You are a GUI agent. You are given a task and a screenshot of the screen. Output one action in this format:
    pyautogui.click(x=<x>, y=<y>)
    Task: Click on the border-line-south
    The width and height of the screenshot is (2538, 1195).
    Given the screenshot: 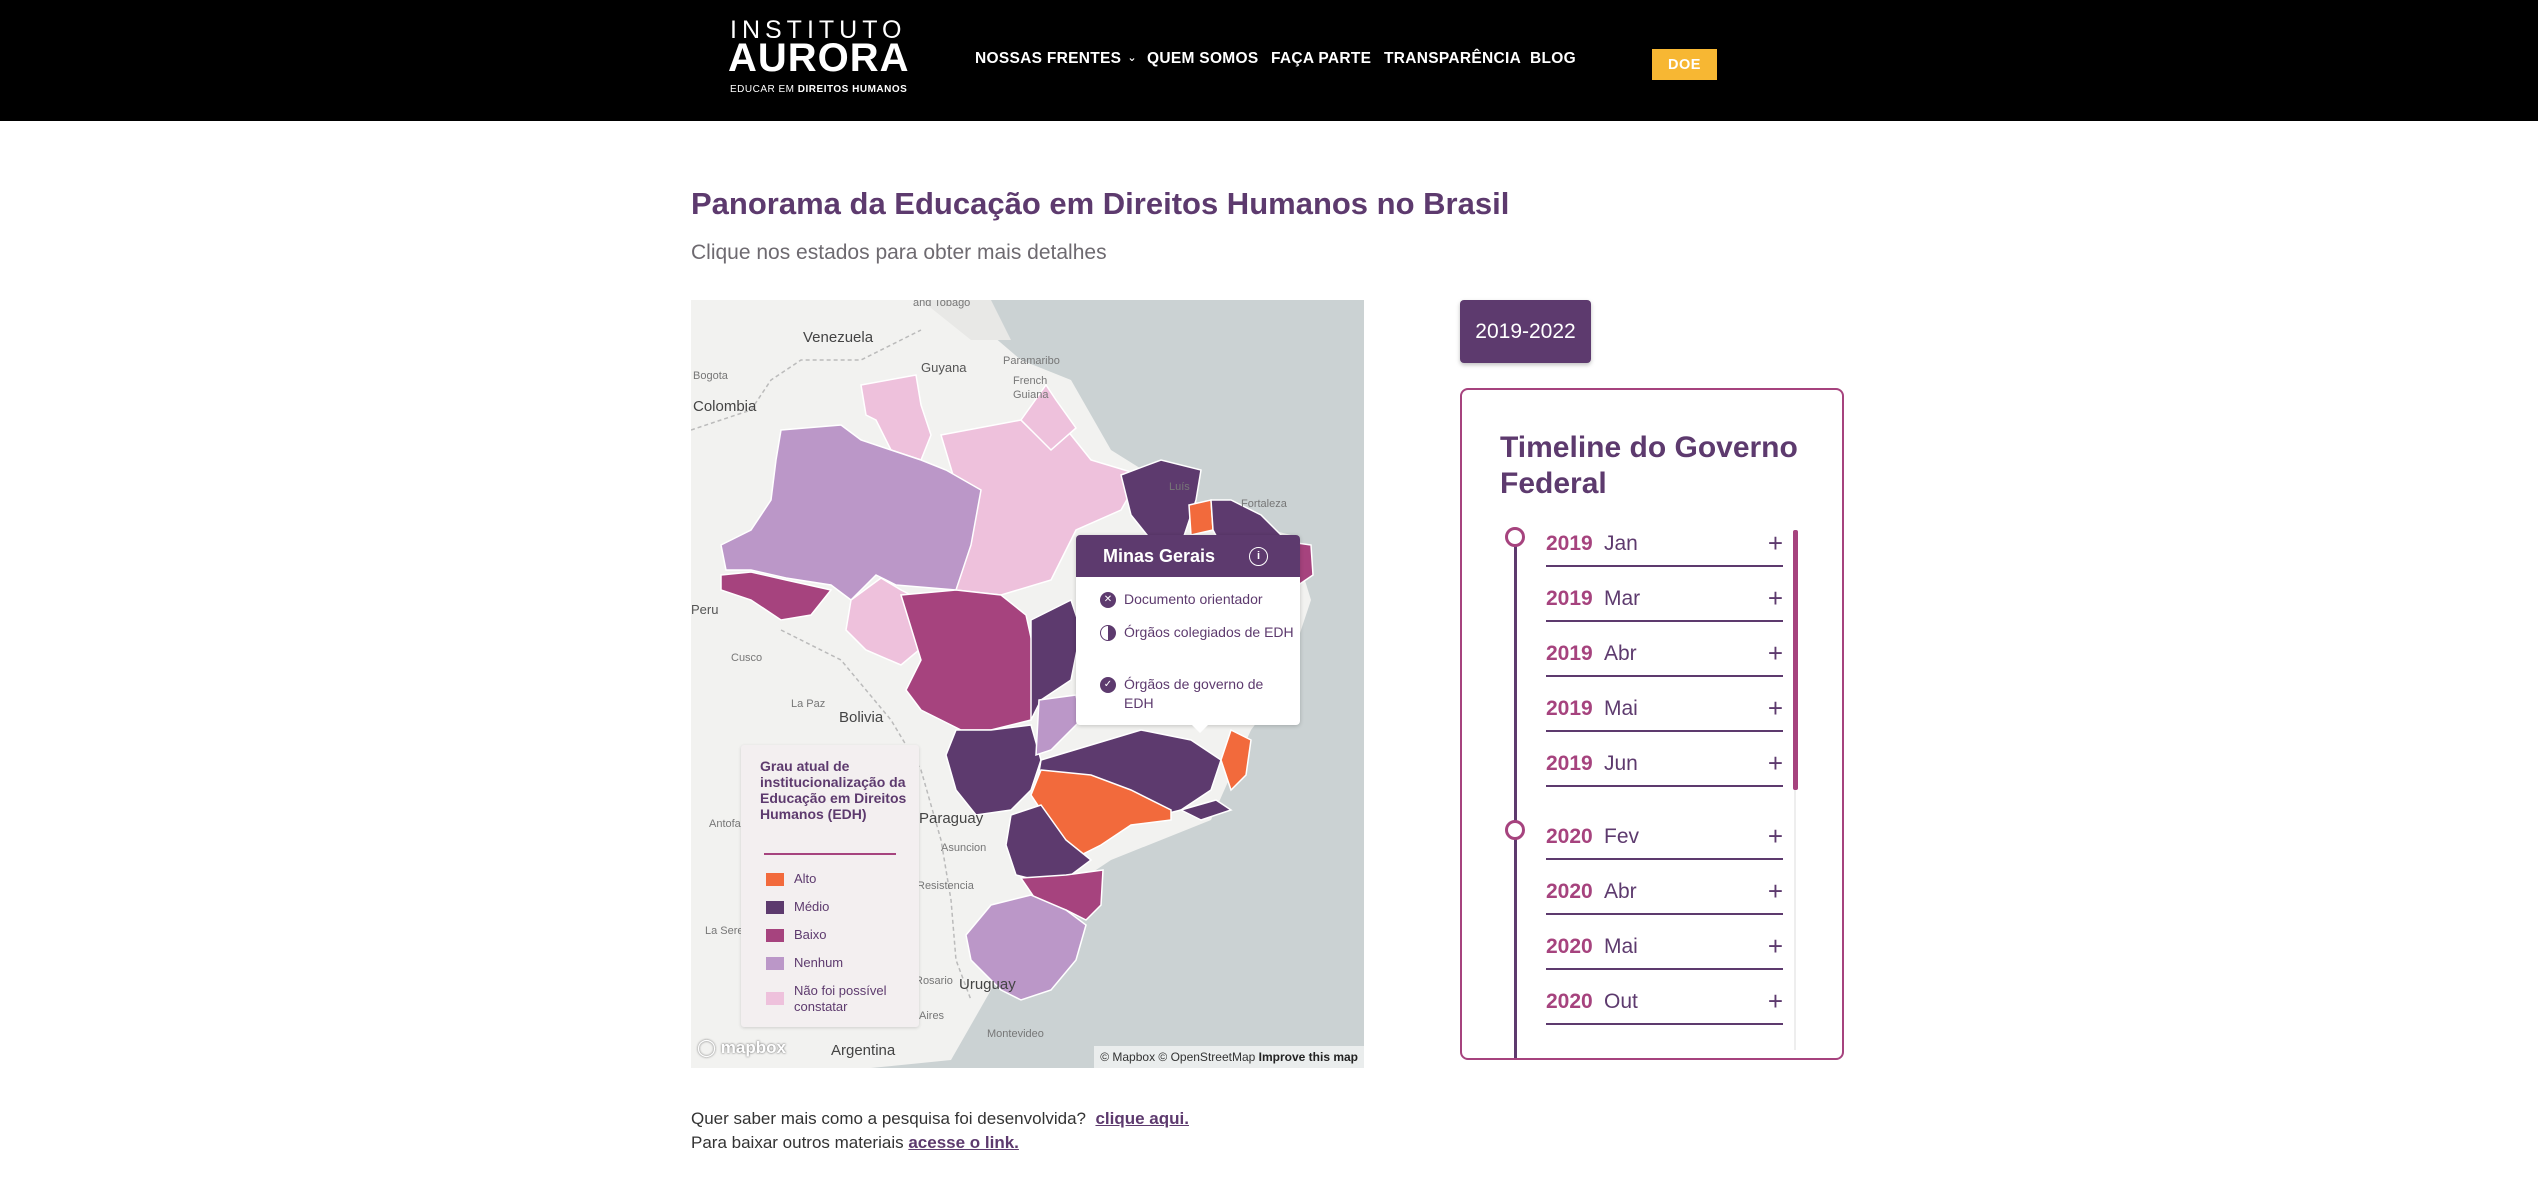 What is the action you would take?
    pyautogui.click(x=876, y=815)
    